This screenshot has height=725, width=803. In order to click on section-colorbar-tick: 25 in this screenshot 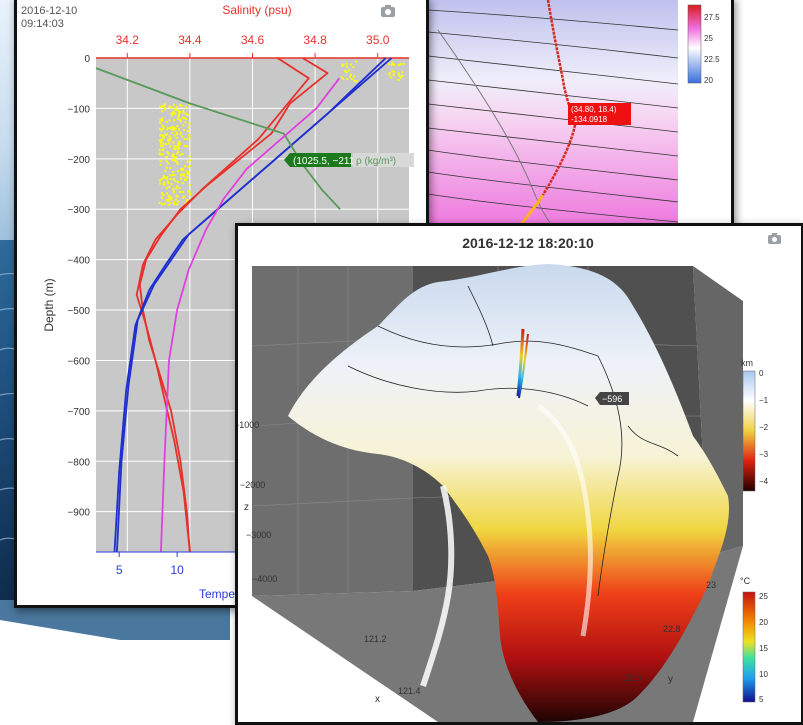, I will do `click(708, 38)`.